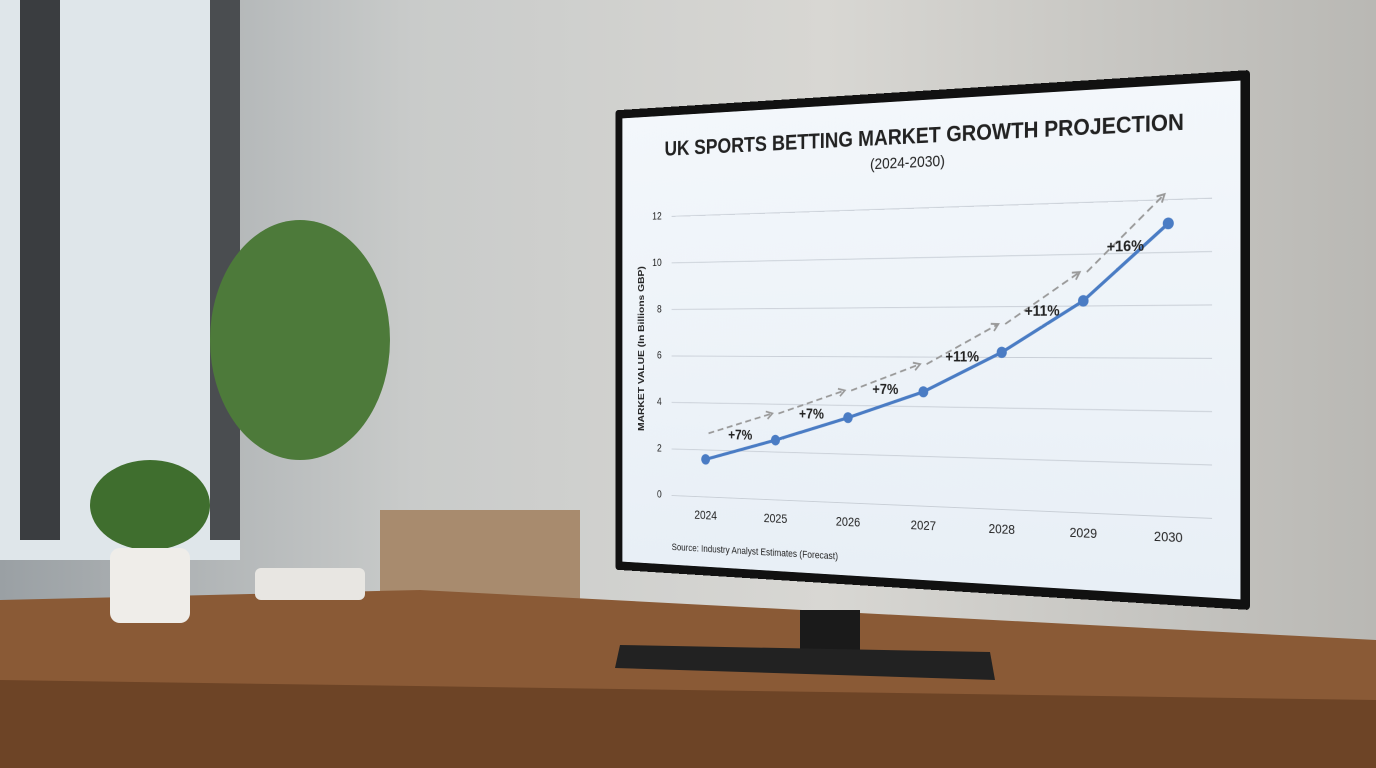 Image resolution: width=1376 pixels, height=768 pixels. I want to click on y-tick-label: 2, so click(659, 449).